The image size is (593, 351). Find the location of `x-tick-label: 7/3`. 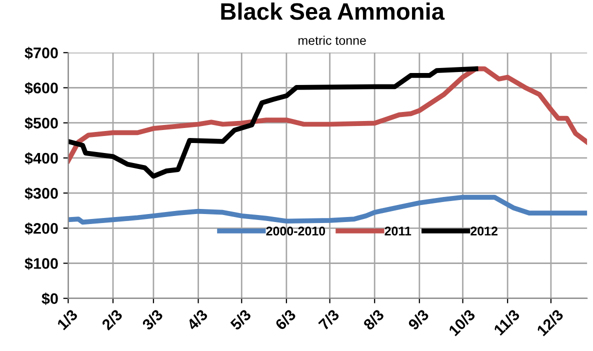

x-tick-label: 7/3 is located at coordinates (329, 319).